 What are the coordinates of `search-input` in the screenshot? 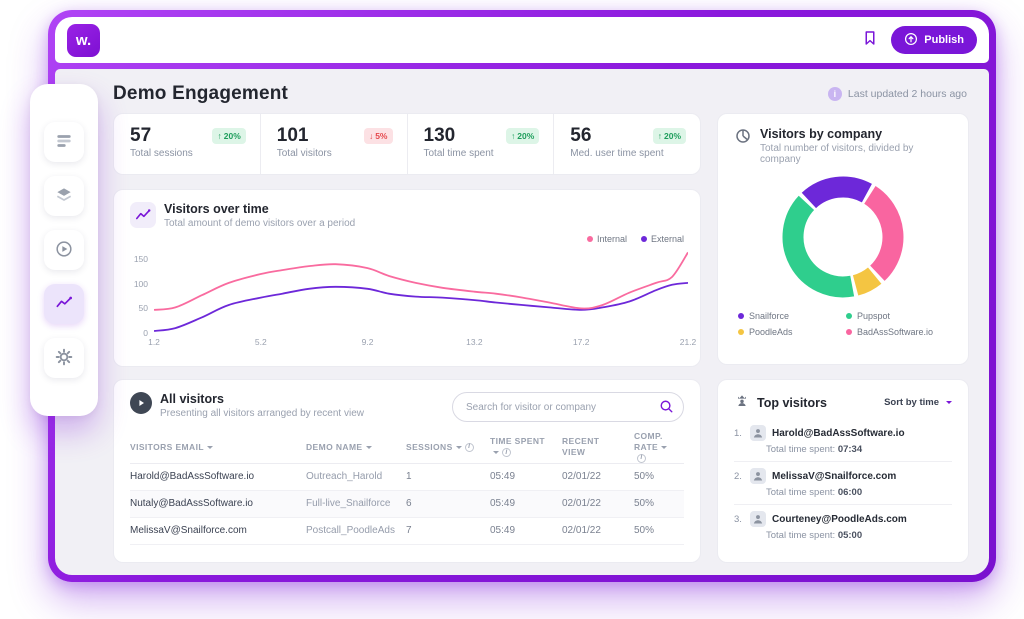 It's located at (568, 407).